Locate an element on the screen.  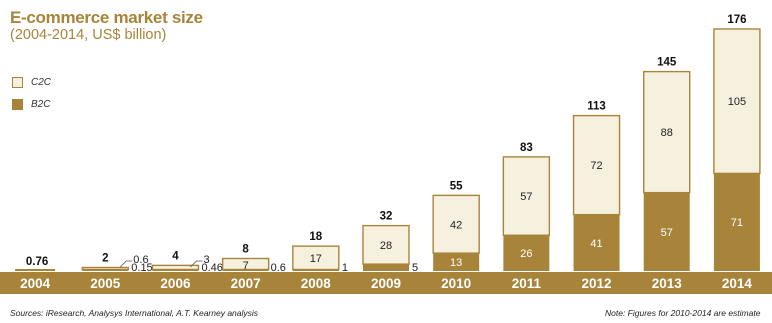
label-c2c-2008: 17 is located at coordinates (316, 259).